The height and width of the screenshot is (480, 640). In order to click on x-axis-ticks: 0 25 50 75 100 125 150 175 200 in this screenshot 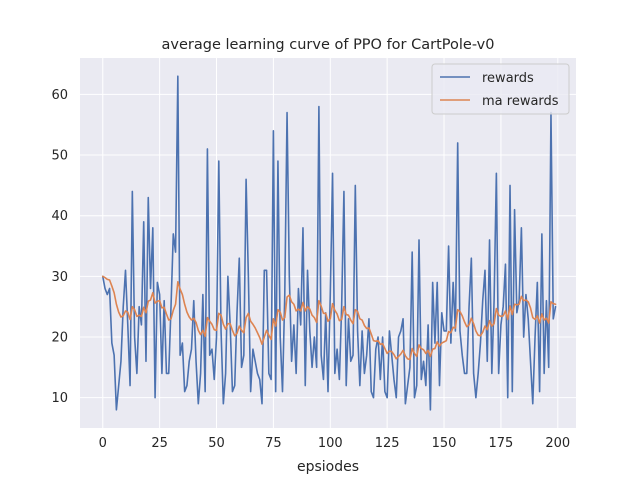, I will do `click(335, 443)`.